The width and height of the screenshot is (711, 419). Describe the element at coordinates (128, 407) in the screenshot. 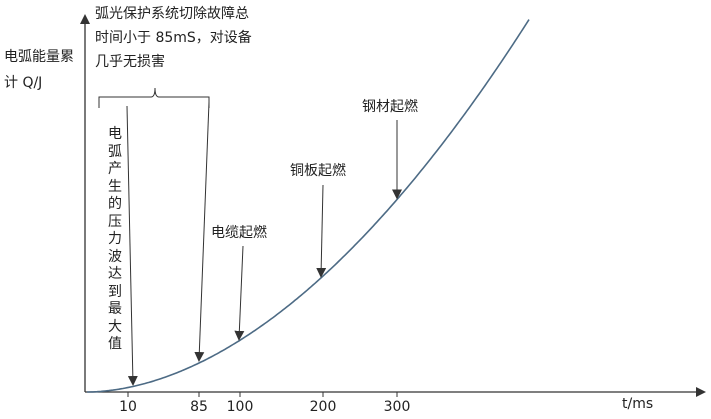

I see `x-tick-label-10: 10` at that location.